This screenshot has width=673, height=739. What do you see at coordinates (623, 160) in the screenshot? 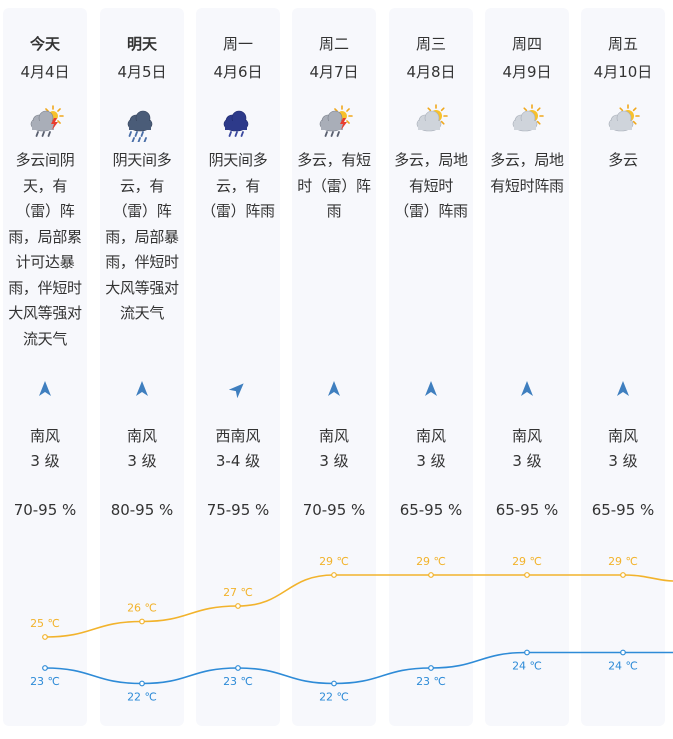
I see `weather-description: 多云` at bounding box center [623, 160].